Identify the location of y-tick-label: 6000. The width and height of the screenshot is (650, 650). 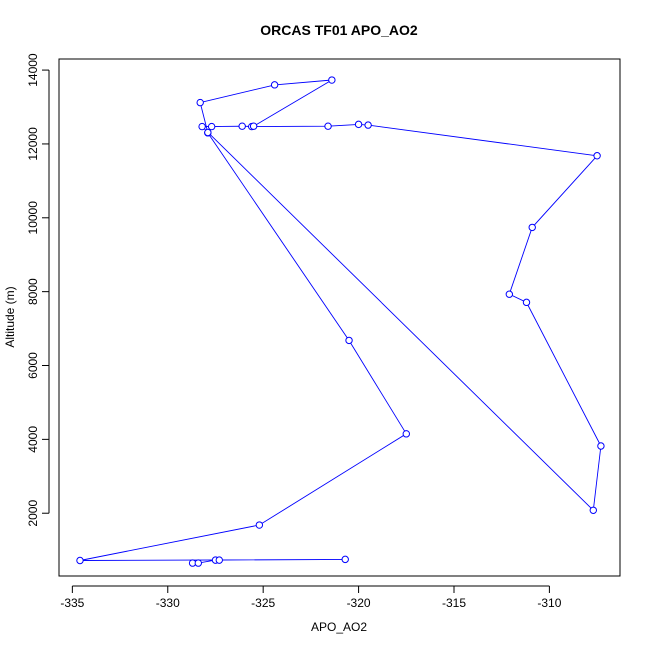
(33, 365).